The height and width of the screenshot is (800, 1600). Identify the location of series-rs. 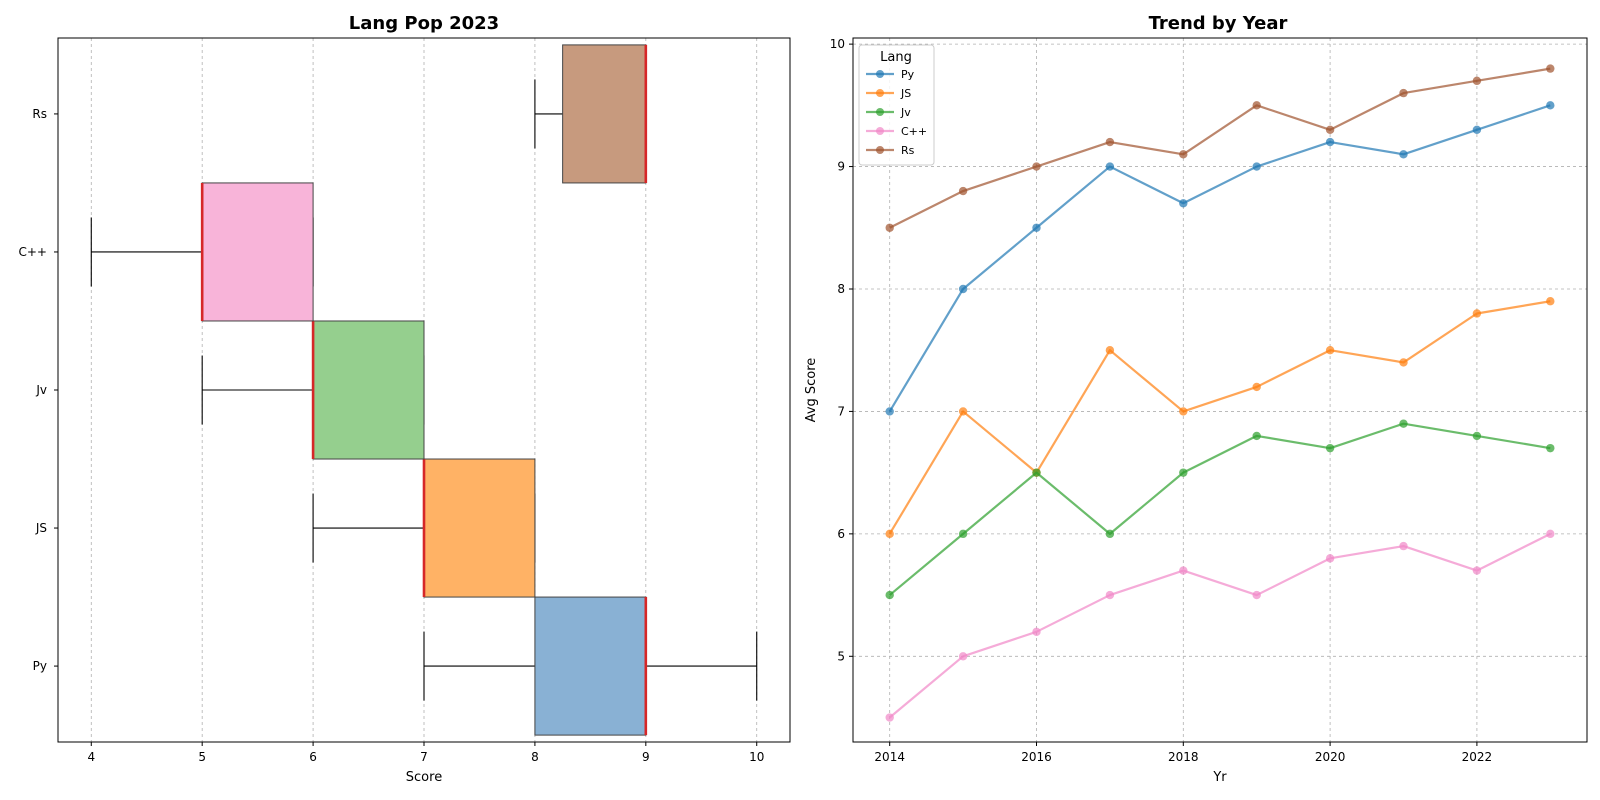
(1220, 148).